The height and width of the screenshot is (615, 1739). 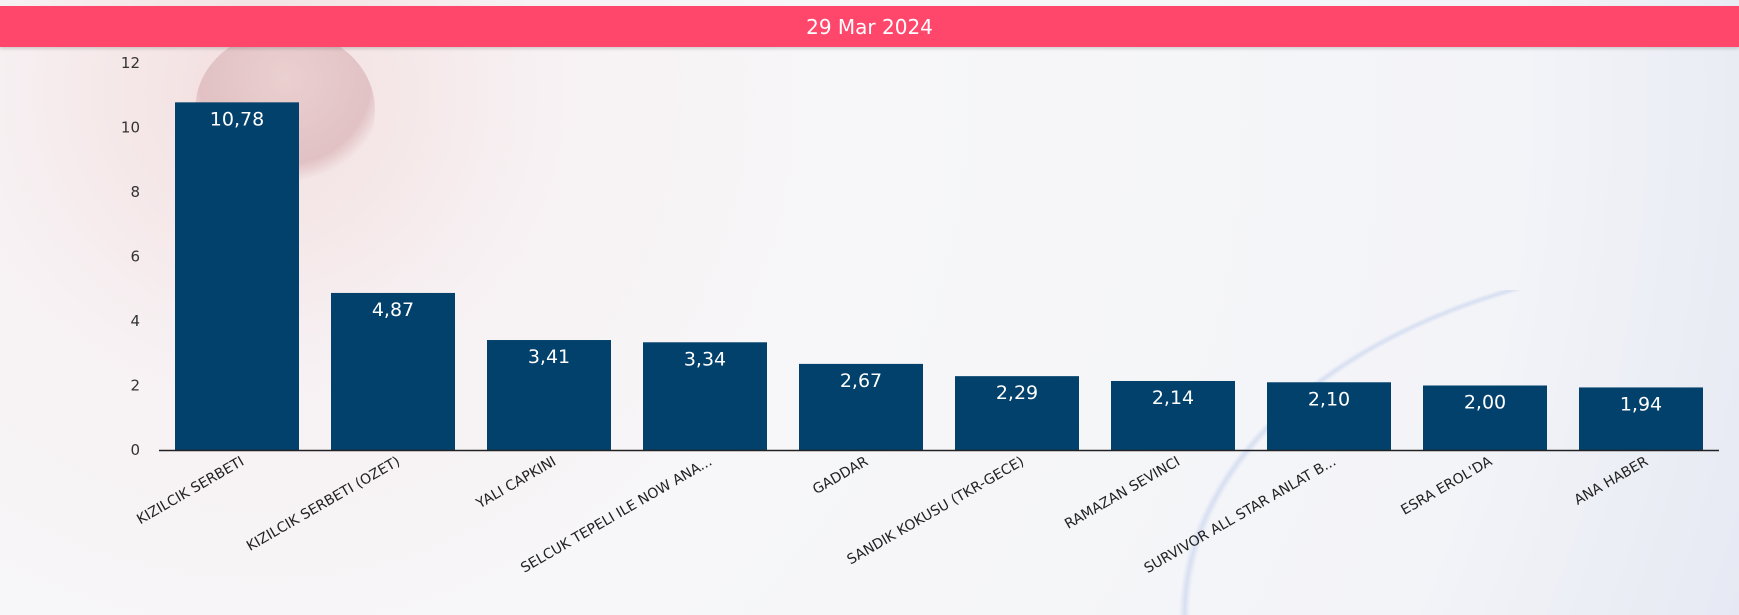 I want to click on x-tick-label: KIZILCIK SERBETI (OZET), so click(x=323, y=504).